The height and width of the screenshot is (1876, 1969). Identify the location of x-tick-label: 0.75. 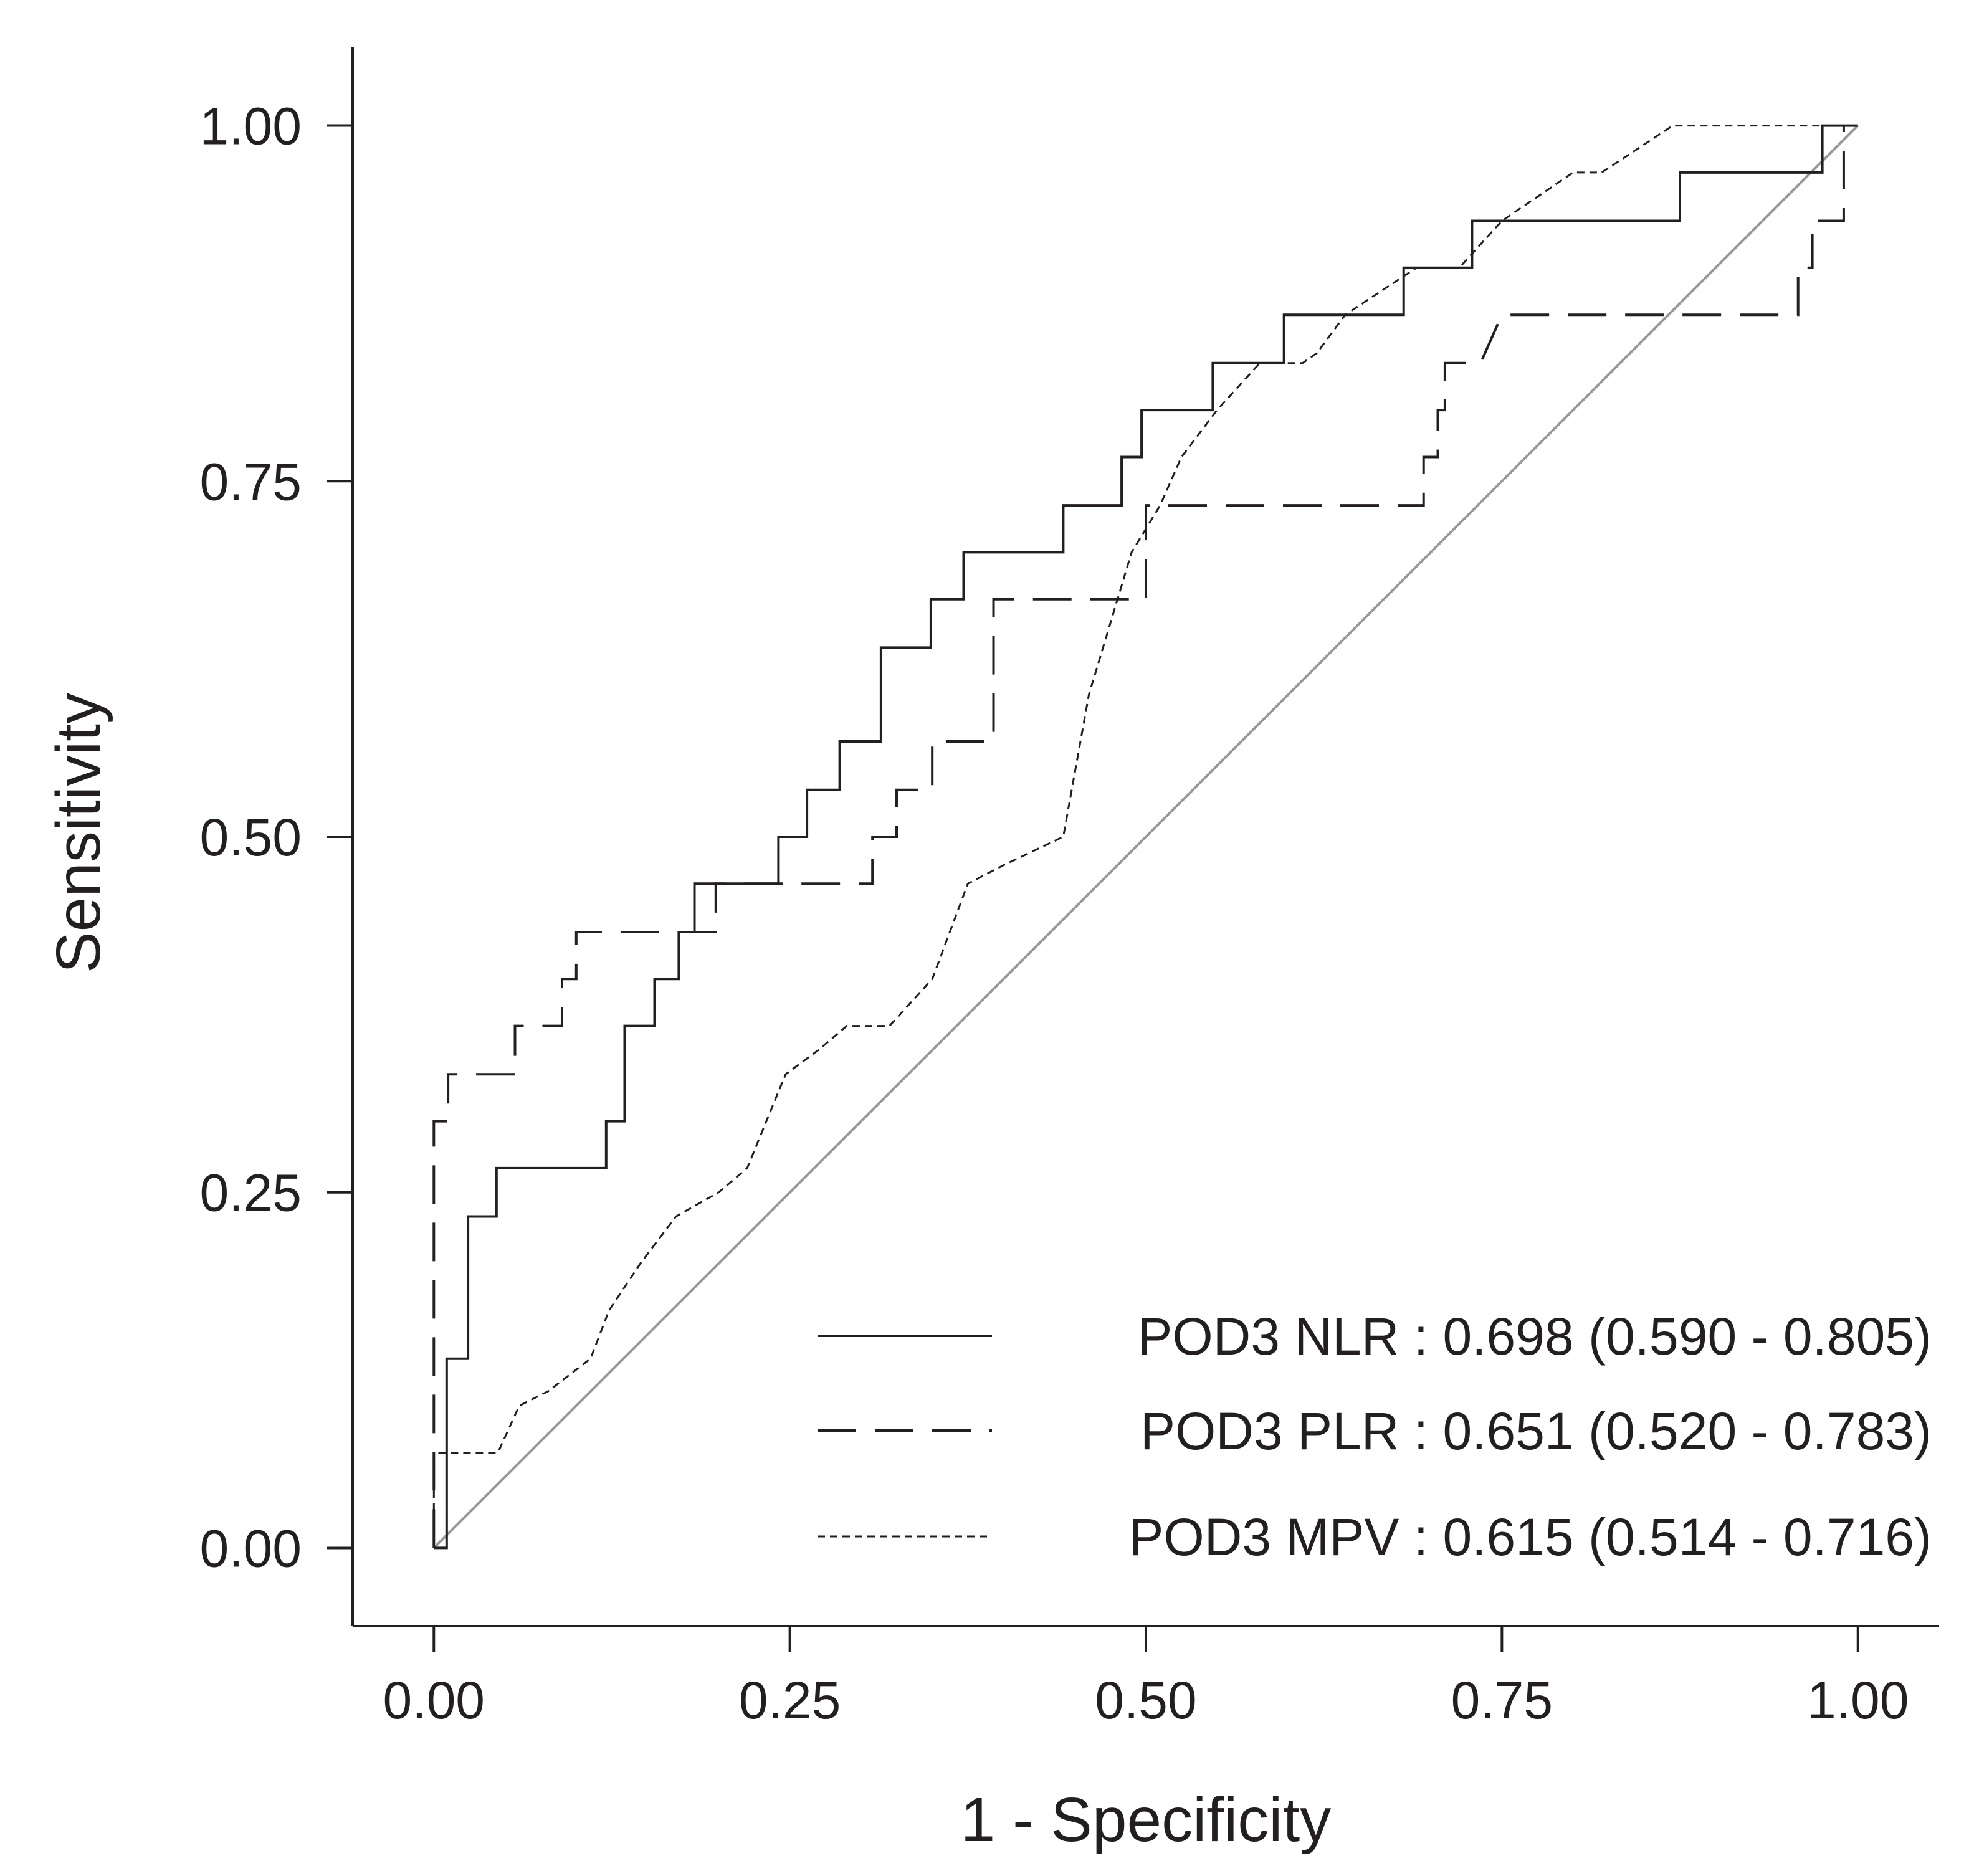
(1502, 1700).